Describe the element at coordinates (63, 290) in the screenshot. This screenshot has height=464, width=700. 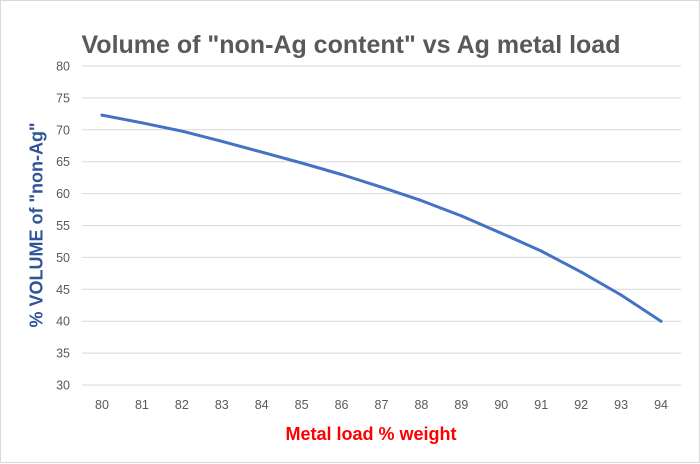
I see `y-tick-label-45: 45` at that location.